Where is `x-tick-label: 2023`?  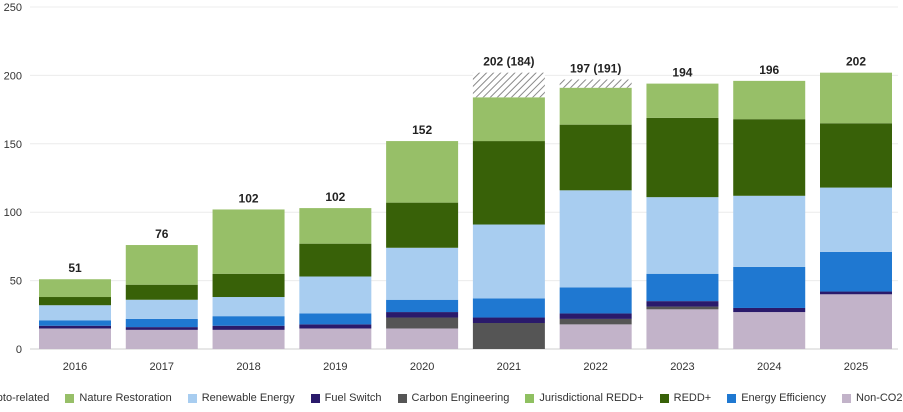
x-tick-label: 2023 is located at coordinates (682, 367).